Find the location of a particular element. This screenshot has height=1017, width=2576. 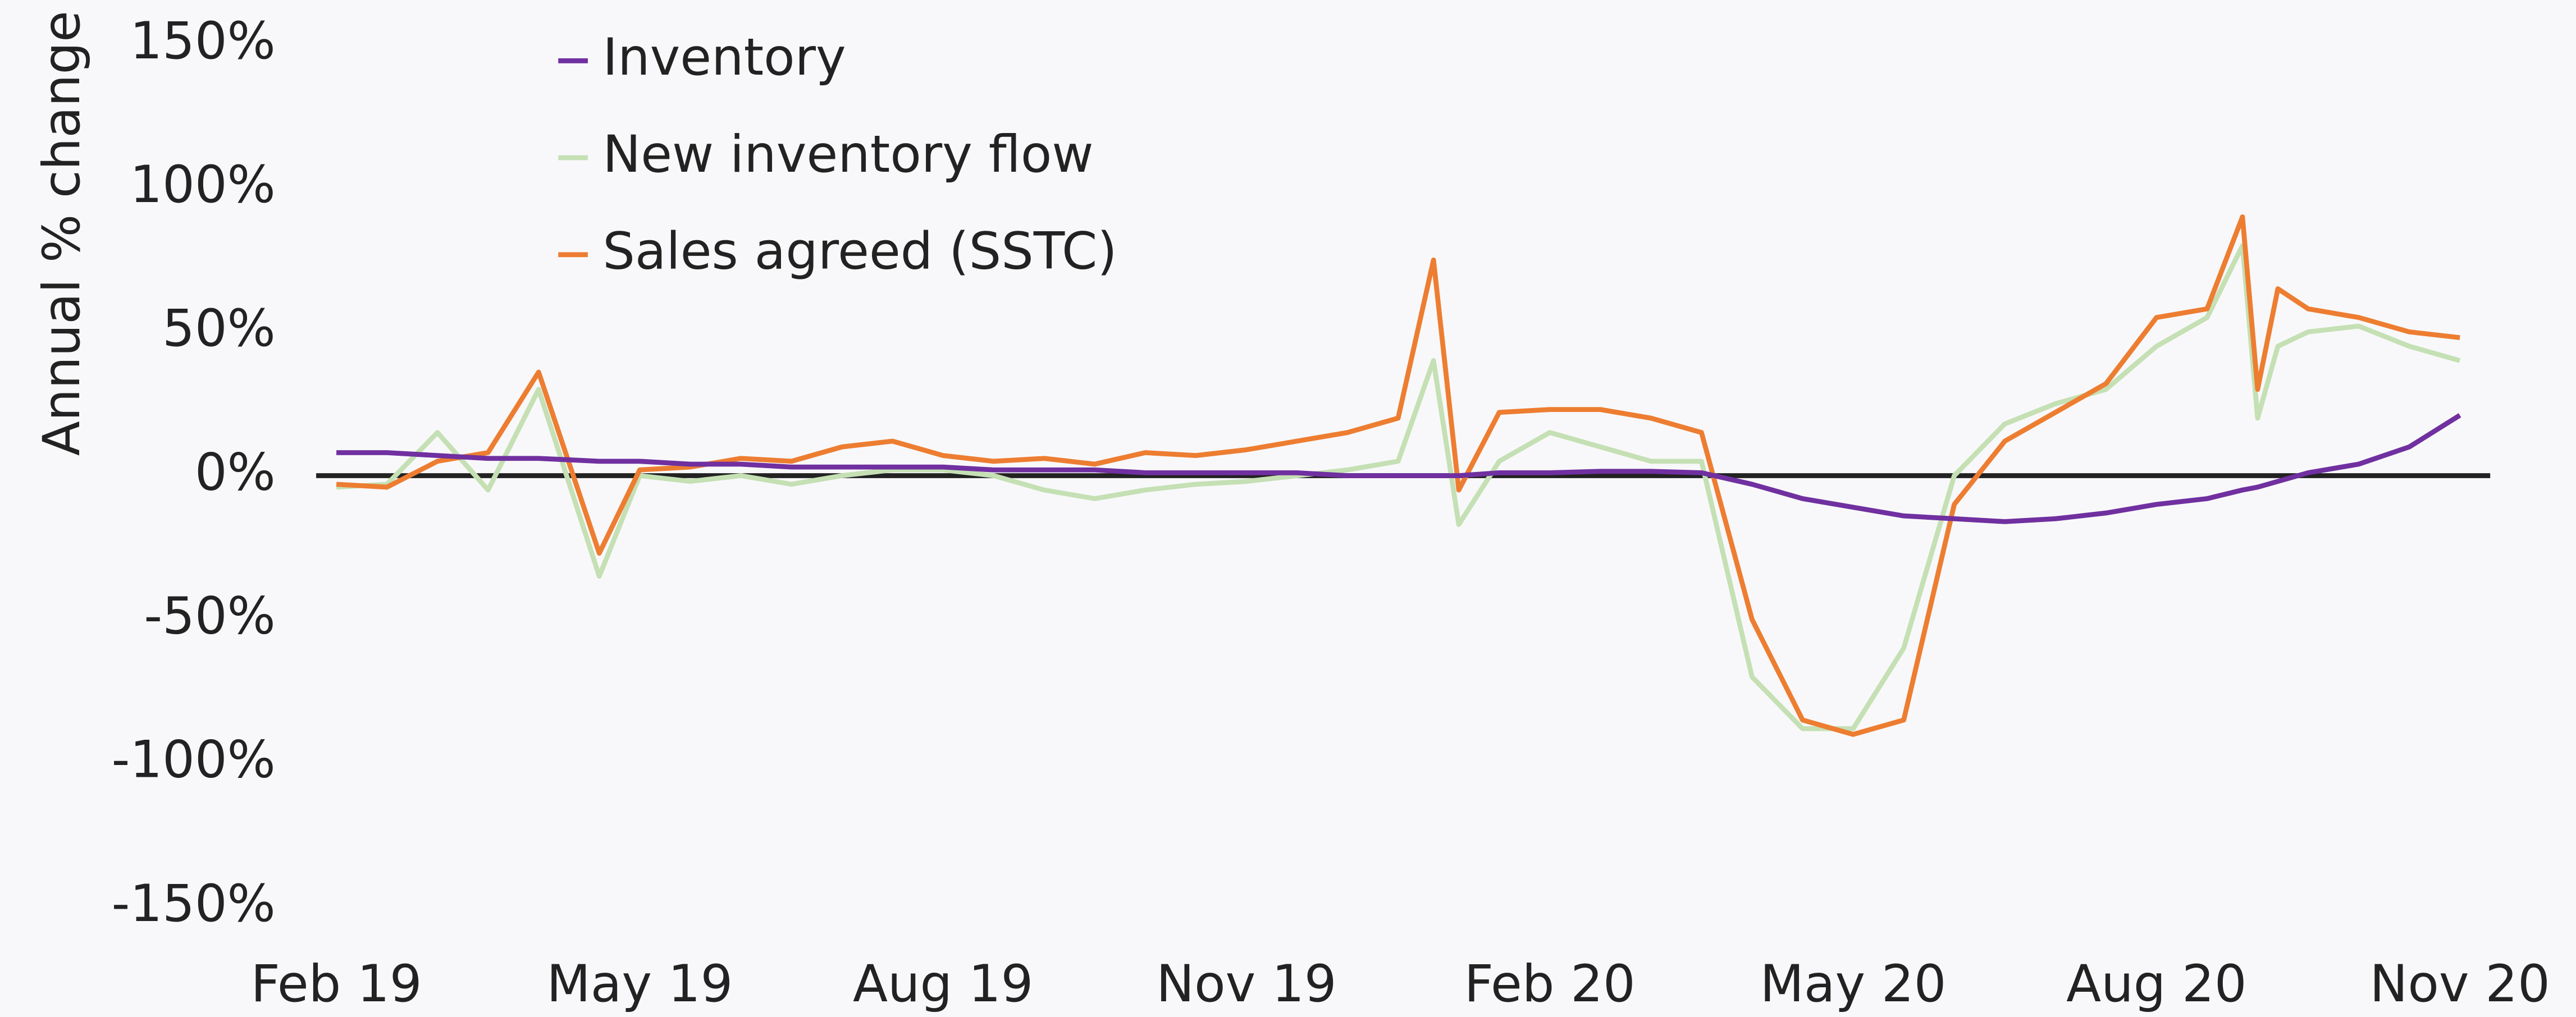

y-tick-label: -100% is located at coordinates (194, 760).